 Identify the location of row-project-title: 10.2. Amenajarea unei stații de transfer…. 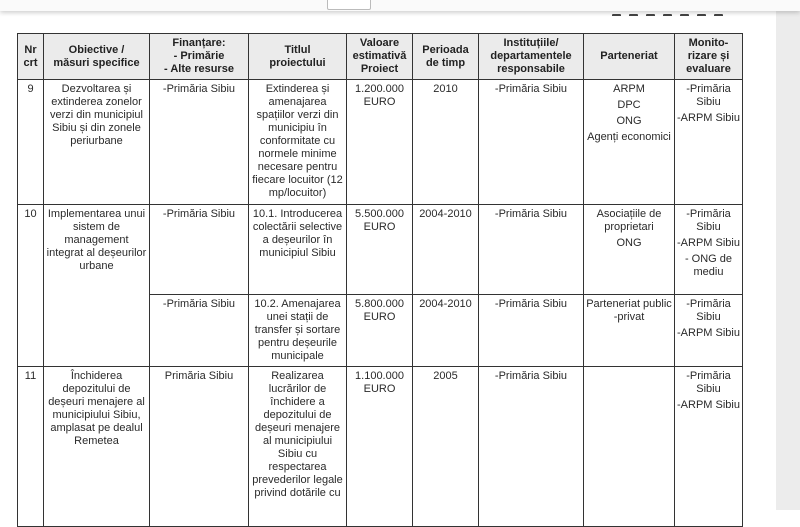
(297, 330).